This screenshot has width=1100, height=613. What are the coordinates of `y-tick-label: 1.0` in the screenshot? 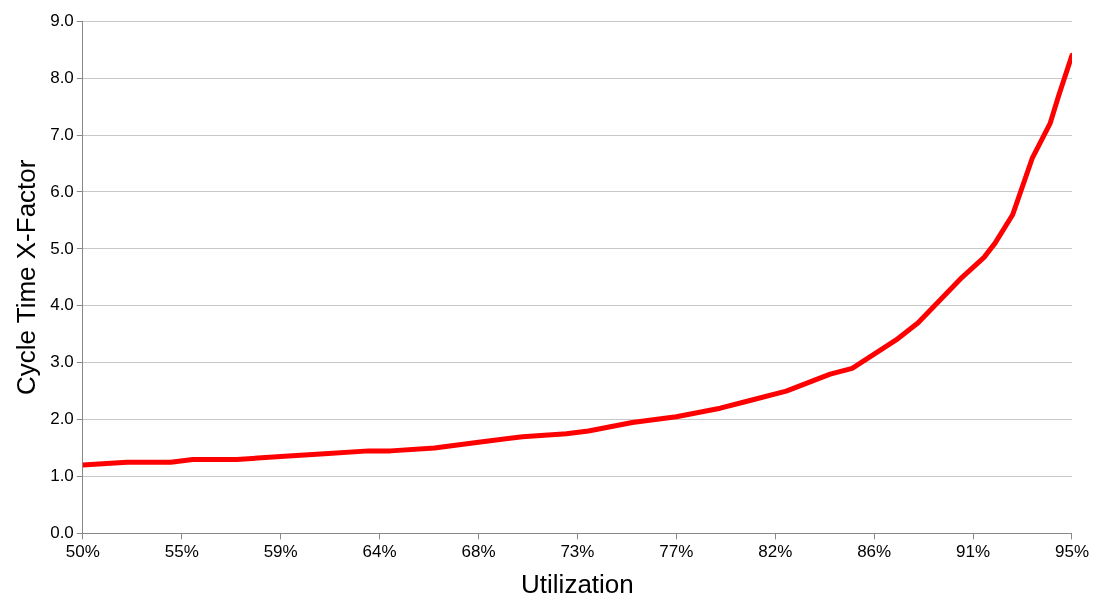 It's located at (62, 476).